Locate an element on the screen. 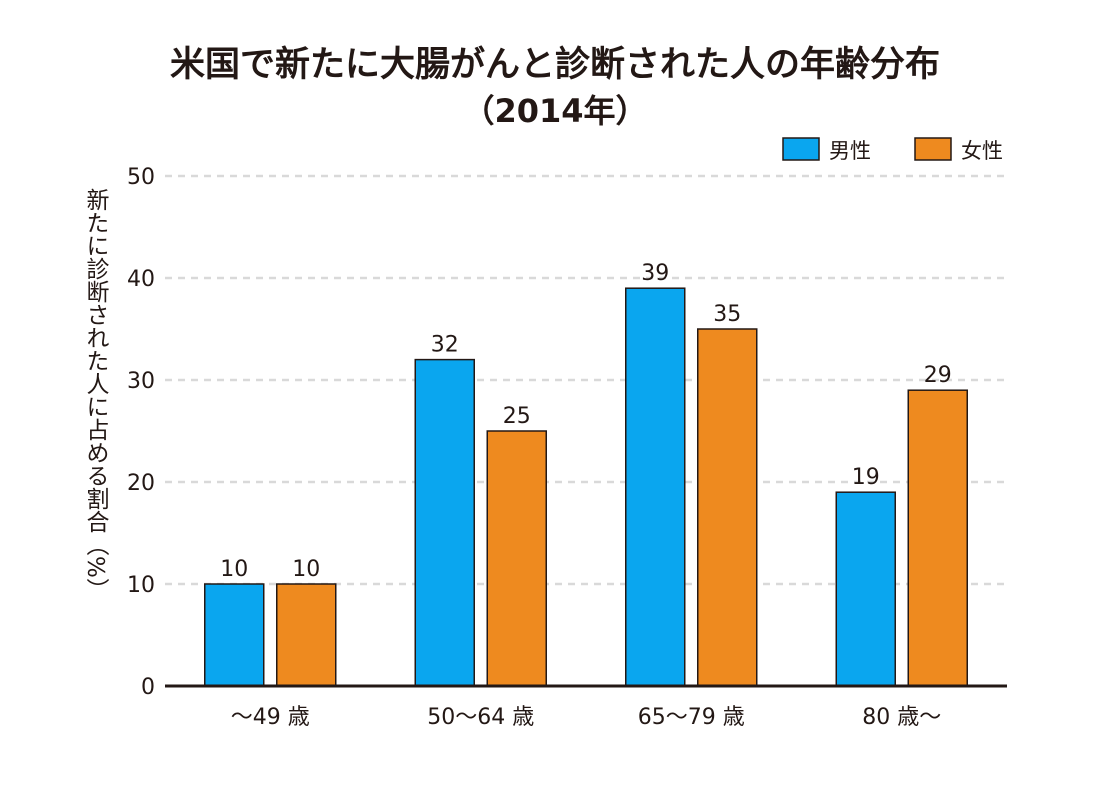  y-tick-label: 10 is located at coordinates (141, 585).